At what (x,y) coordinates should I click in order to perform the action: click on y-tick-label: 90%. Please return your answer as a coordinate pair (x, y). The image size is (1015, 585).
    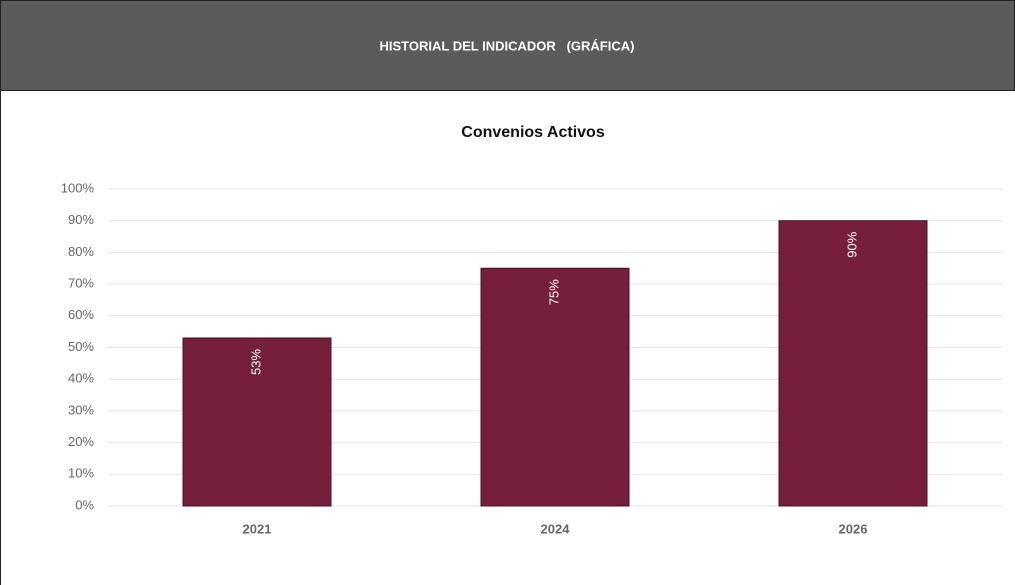
    Looking at the image, I should click on (81, 219).